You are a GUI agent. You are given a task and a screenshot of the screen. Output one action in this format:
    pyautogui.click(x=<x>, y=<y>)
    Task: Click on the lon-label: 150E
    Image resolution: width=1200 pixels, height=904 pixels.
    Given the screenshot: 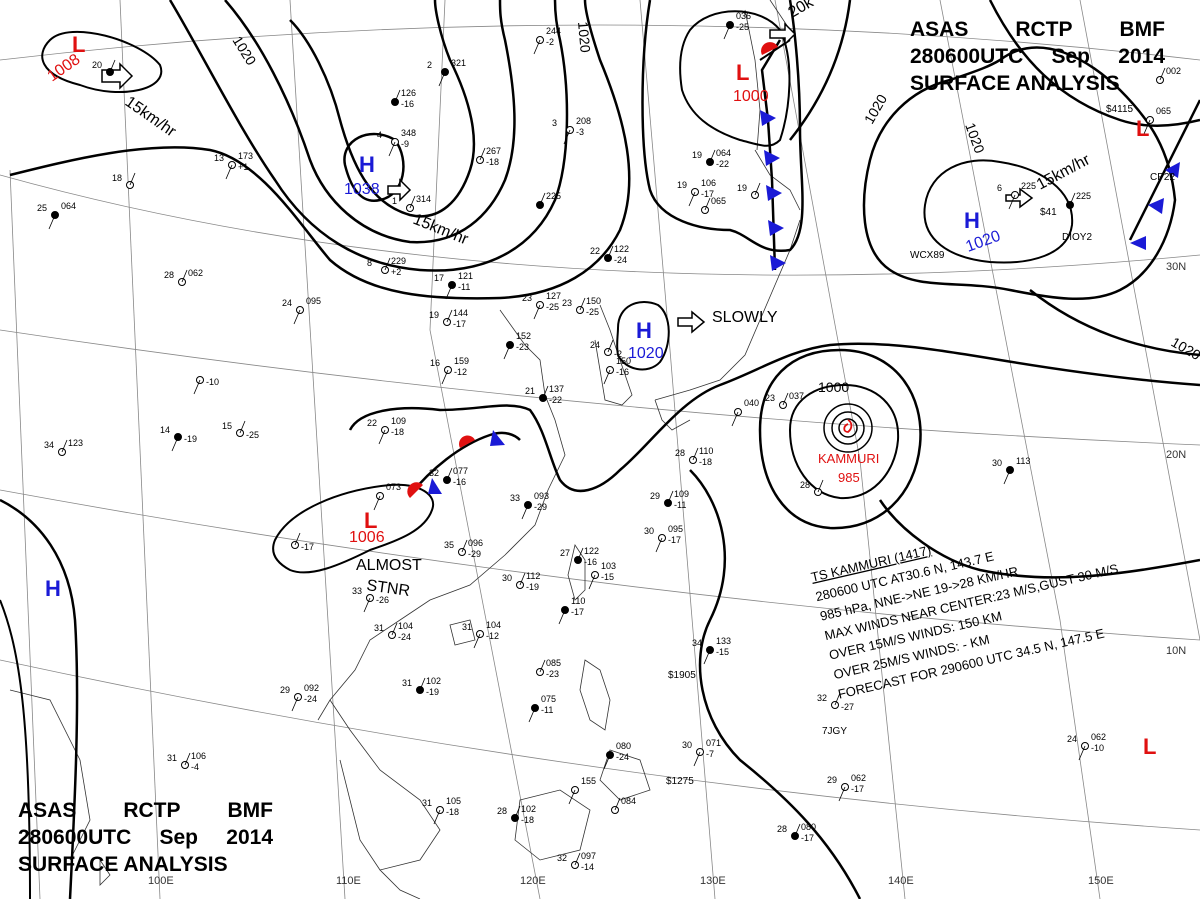 What is the action you would take?
    pyautogui.click(x=1101, y=881)
    